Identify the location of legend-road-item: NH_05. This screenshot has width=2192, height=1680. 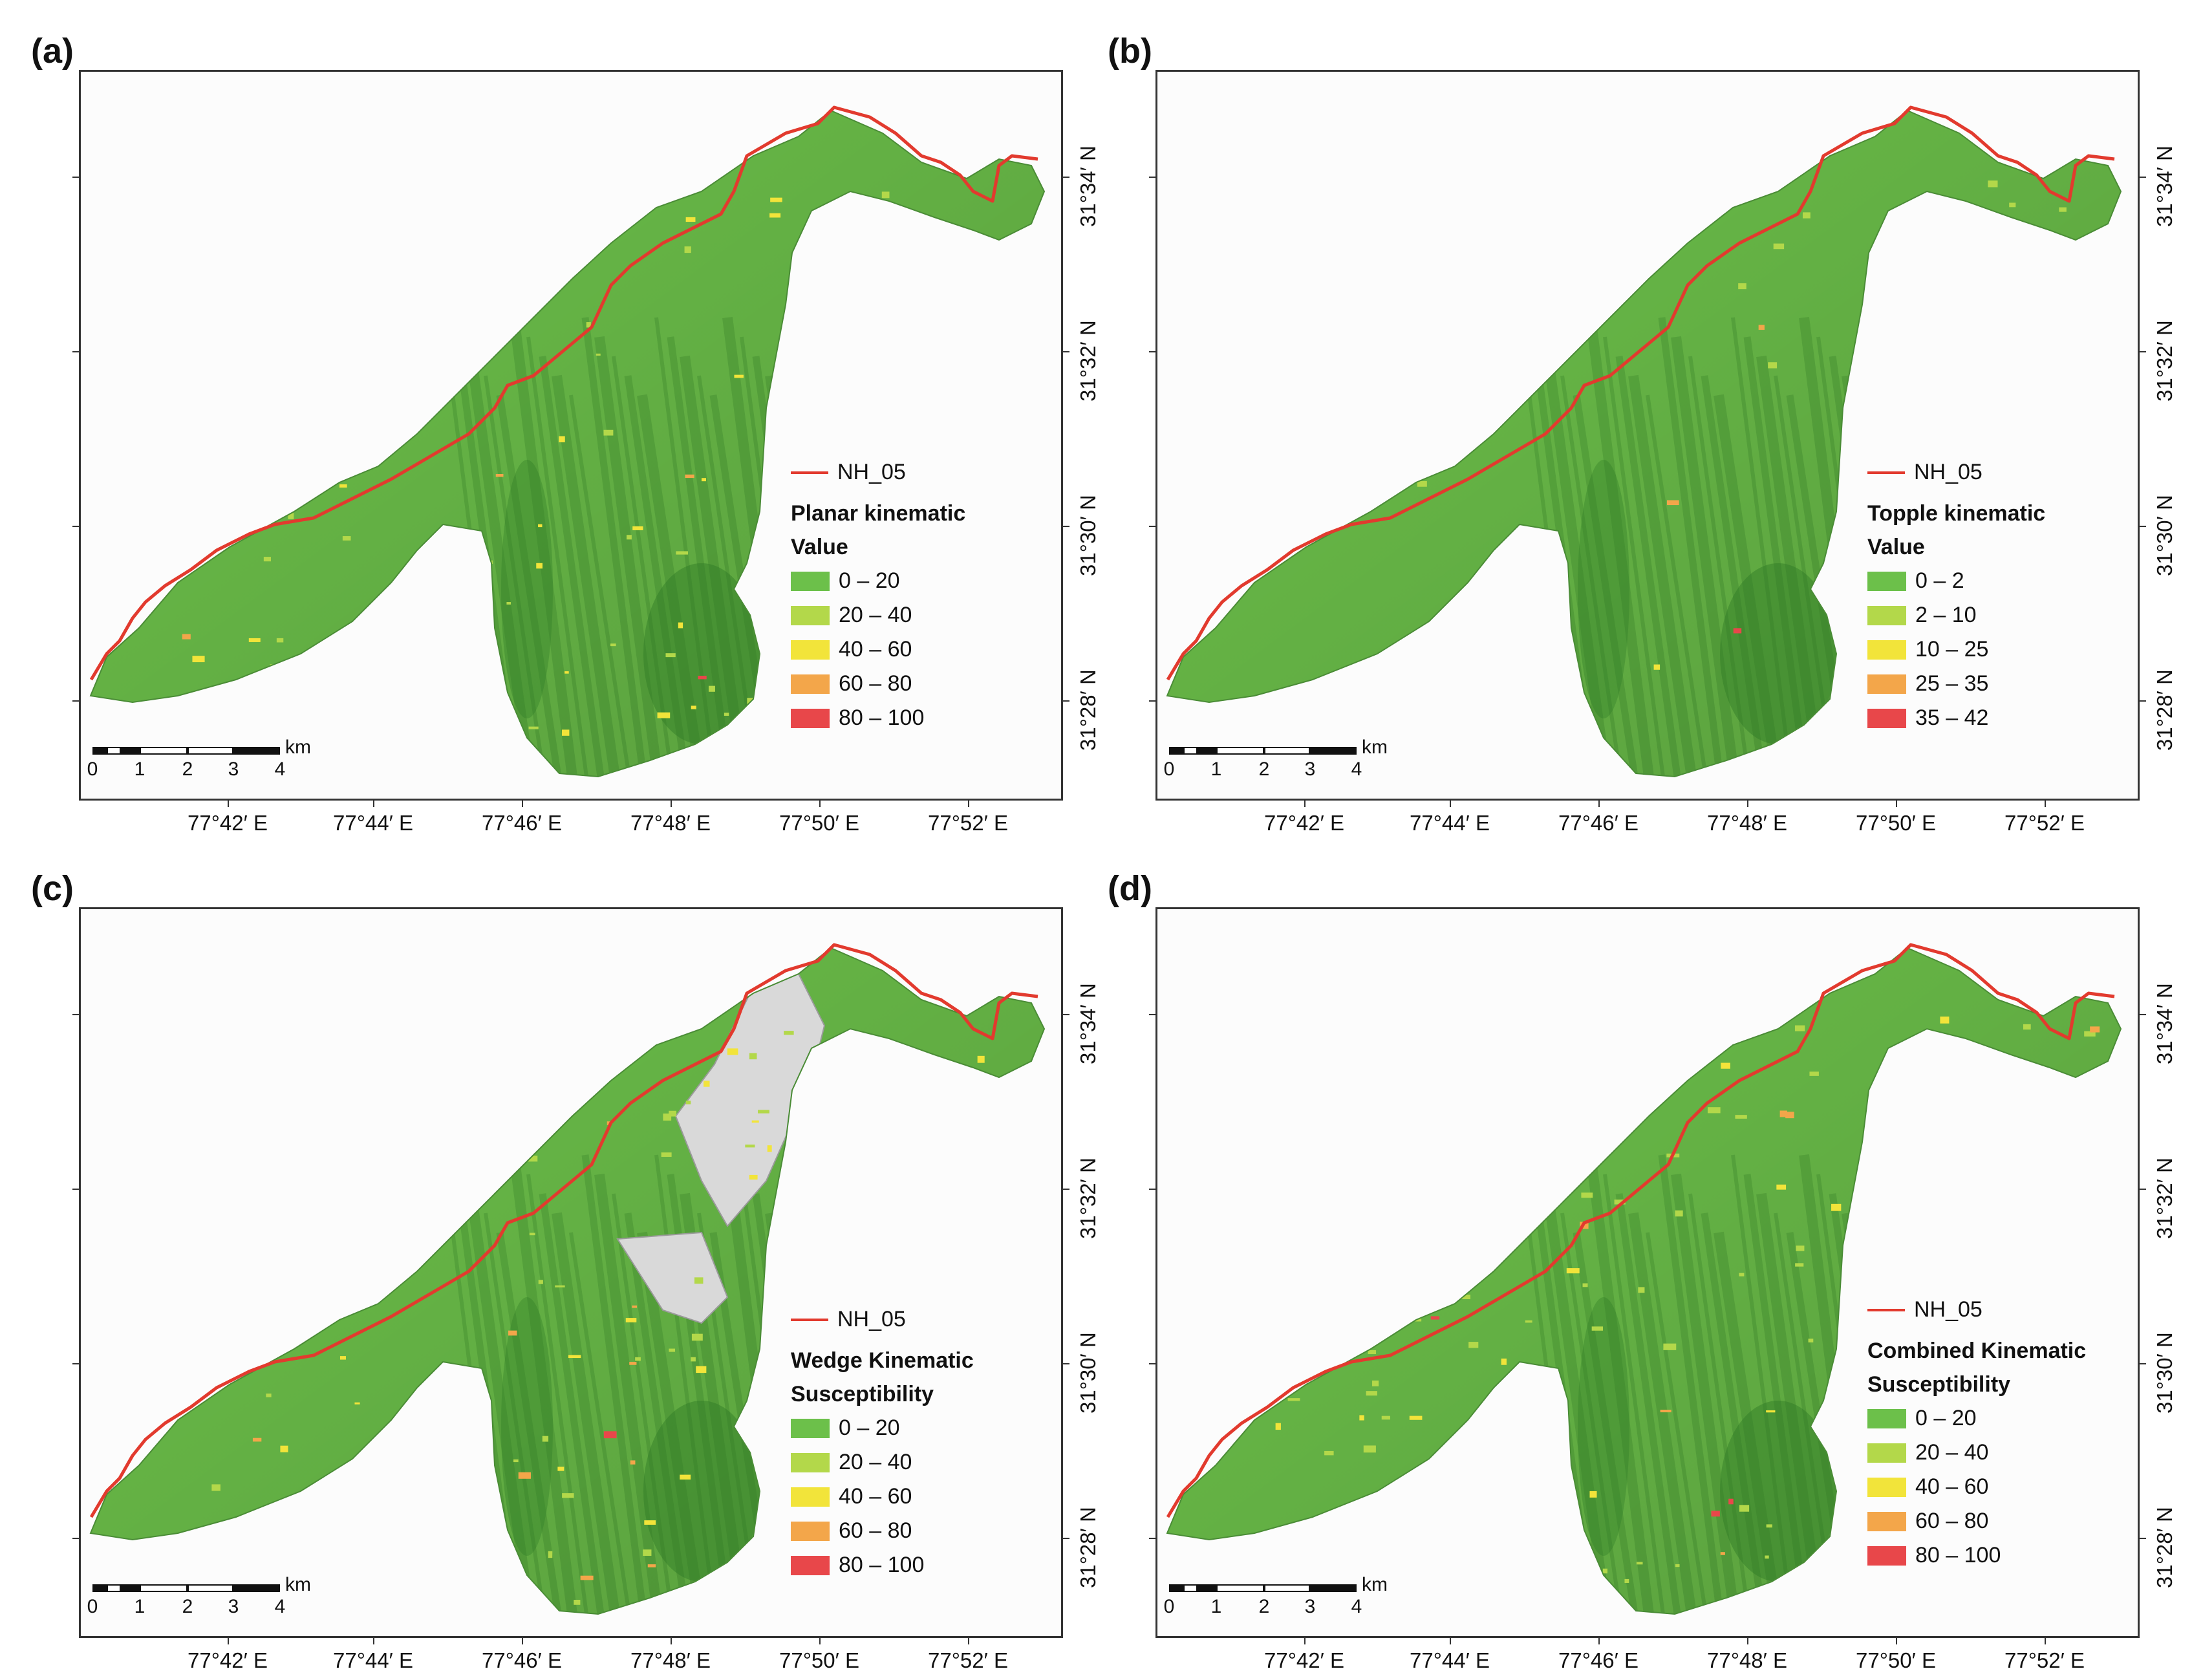
(883, 1319).